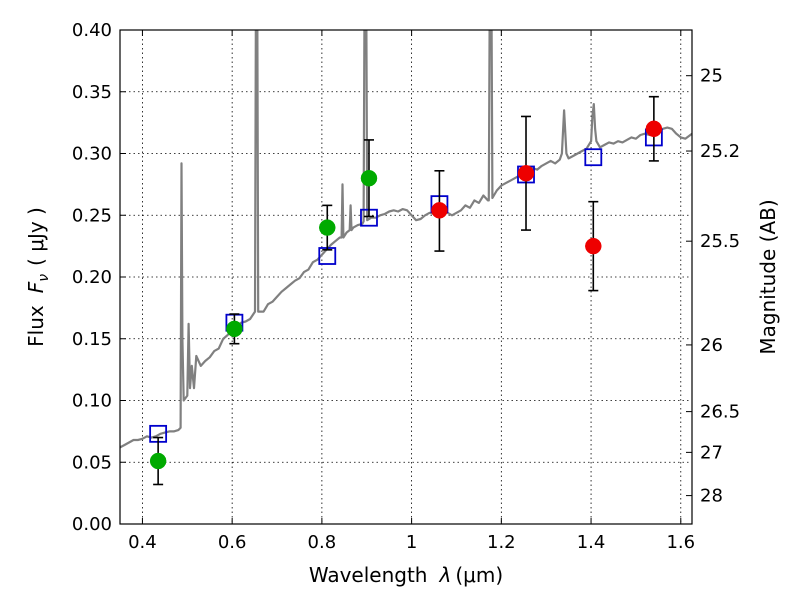 This screenshot has height=600, width=800. I want to click on x-axis-title: Wavelength λ (μm), so click(406, 575).